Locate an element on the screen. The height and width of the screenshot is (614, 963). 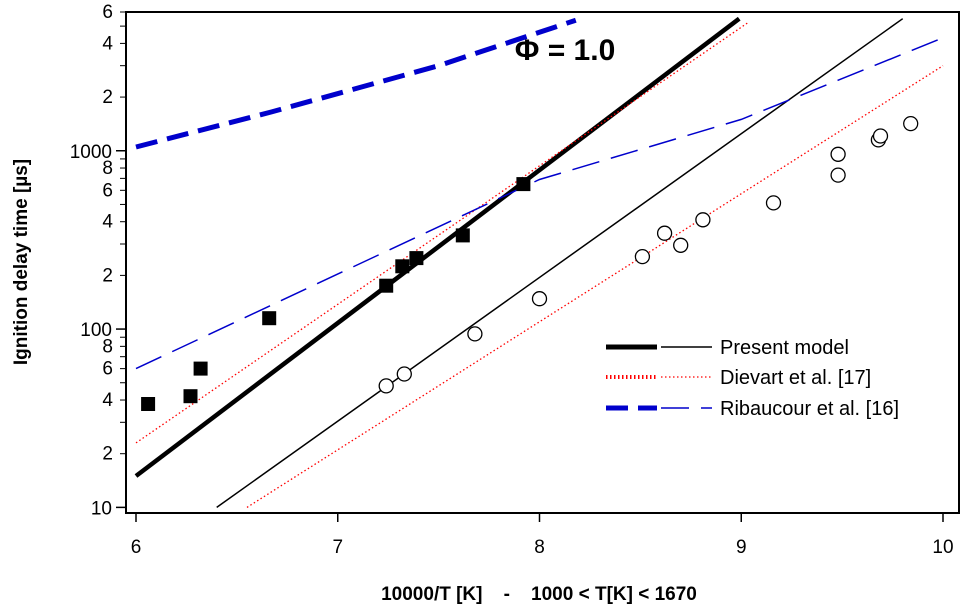
legend-label-dievart: Dievart et al. [17] is located at coordinates (795, 378).